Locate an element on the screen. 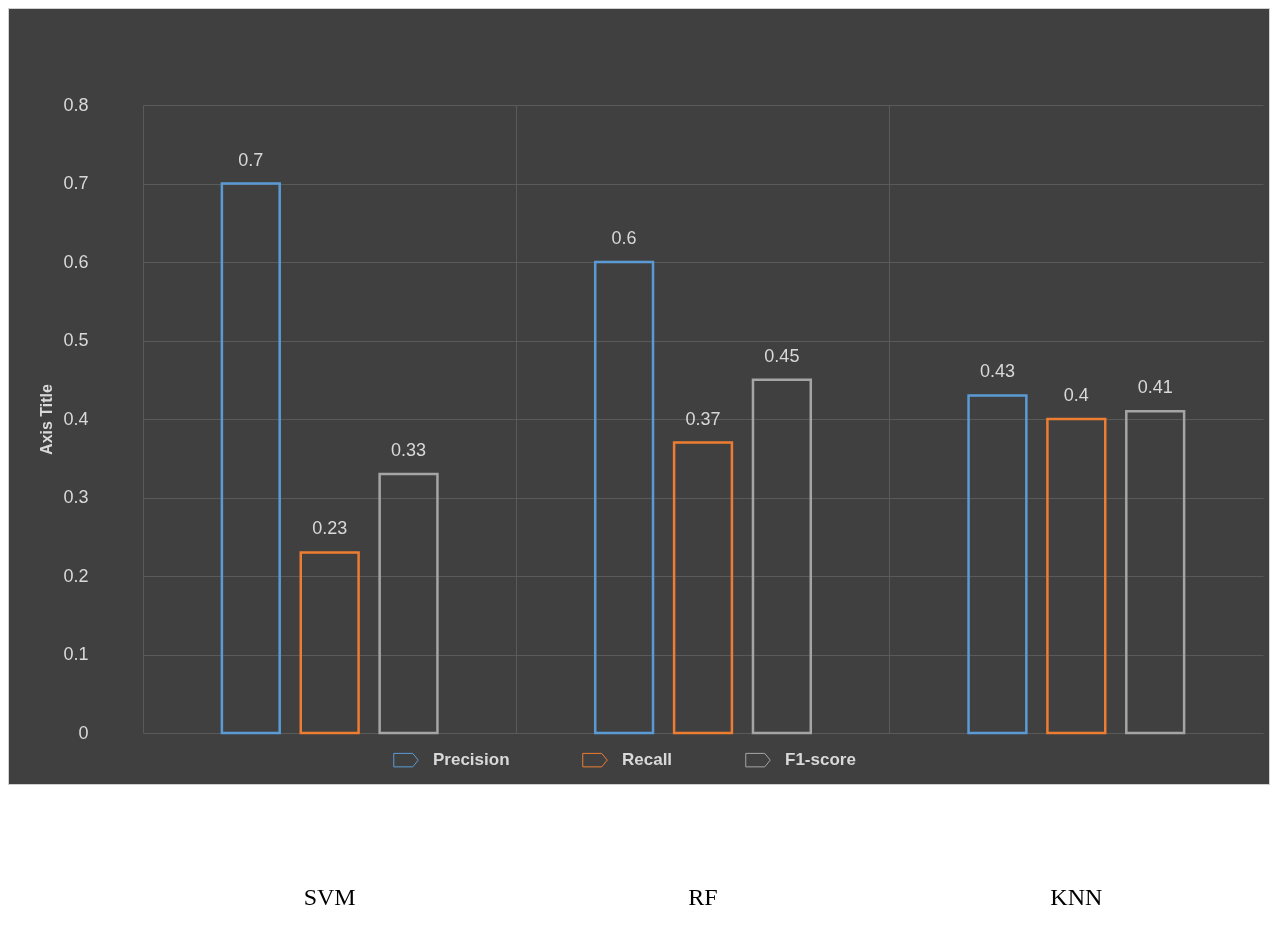 This screenshot has height=943, width=1279. data-label: 0.23 is located at coordinates (330, 528).